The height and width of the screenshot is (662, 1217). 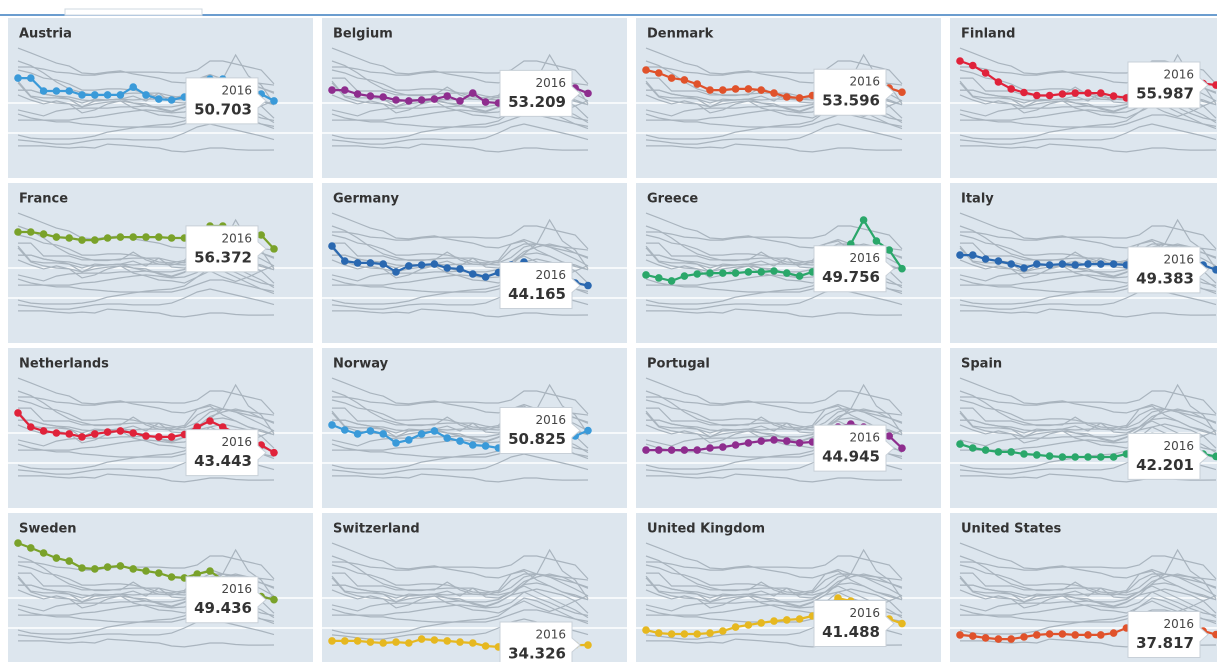 What do you see at coordinates (223, 461) in the screenshot?
I see `tooltip-value: 43.443` at bounding box center [223, 461].